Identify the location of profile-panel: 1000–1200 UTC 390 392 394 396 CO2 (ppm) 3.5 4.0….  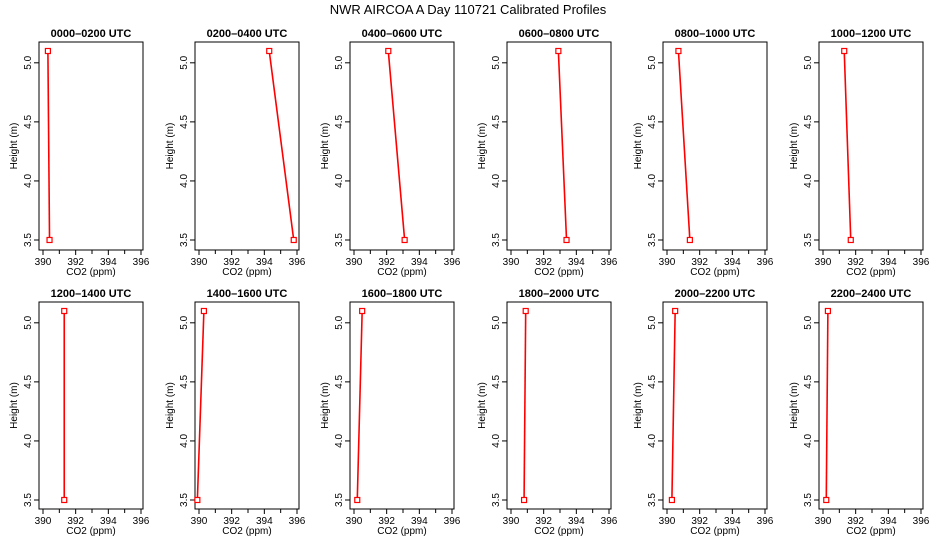
(859, 153).